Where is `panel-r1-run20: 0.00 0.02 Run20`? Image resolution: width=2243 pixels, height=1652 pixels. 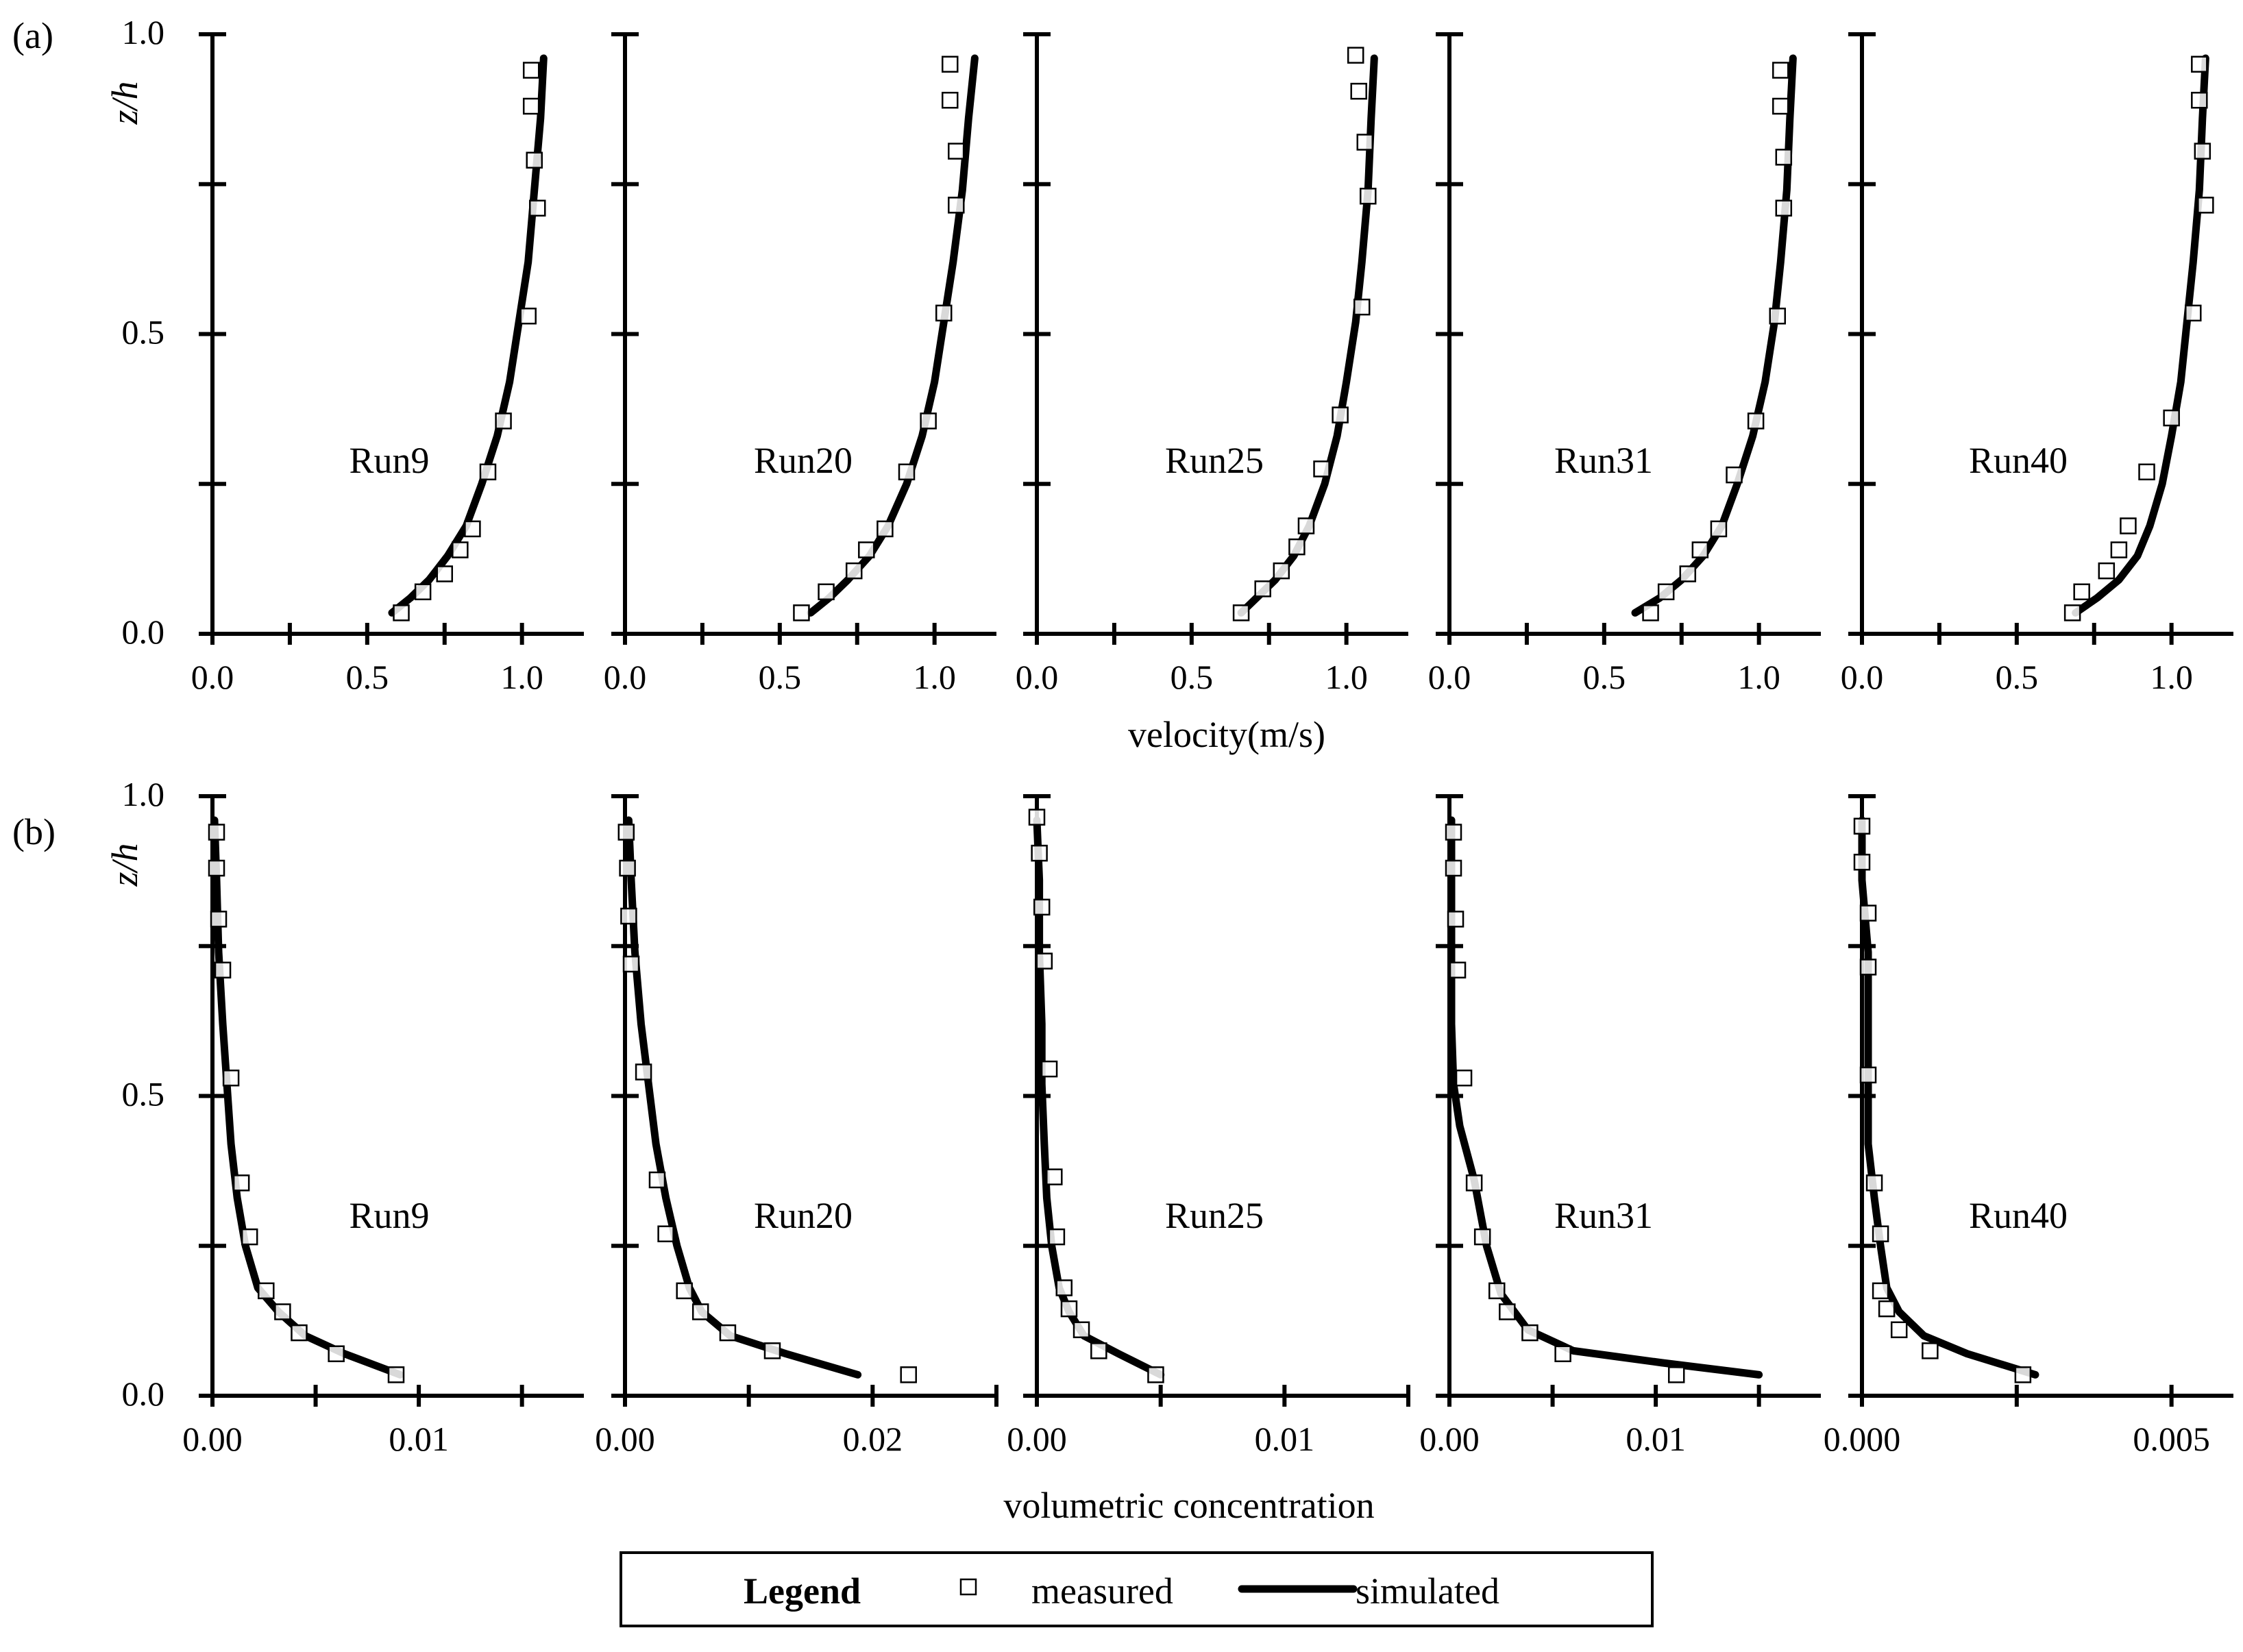 panel-r1-run20: 0.00 0.02 Run20 is located at coordinates (796, 1126).